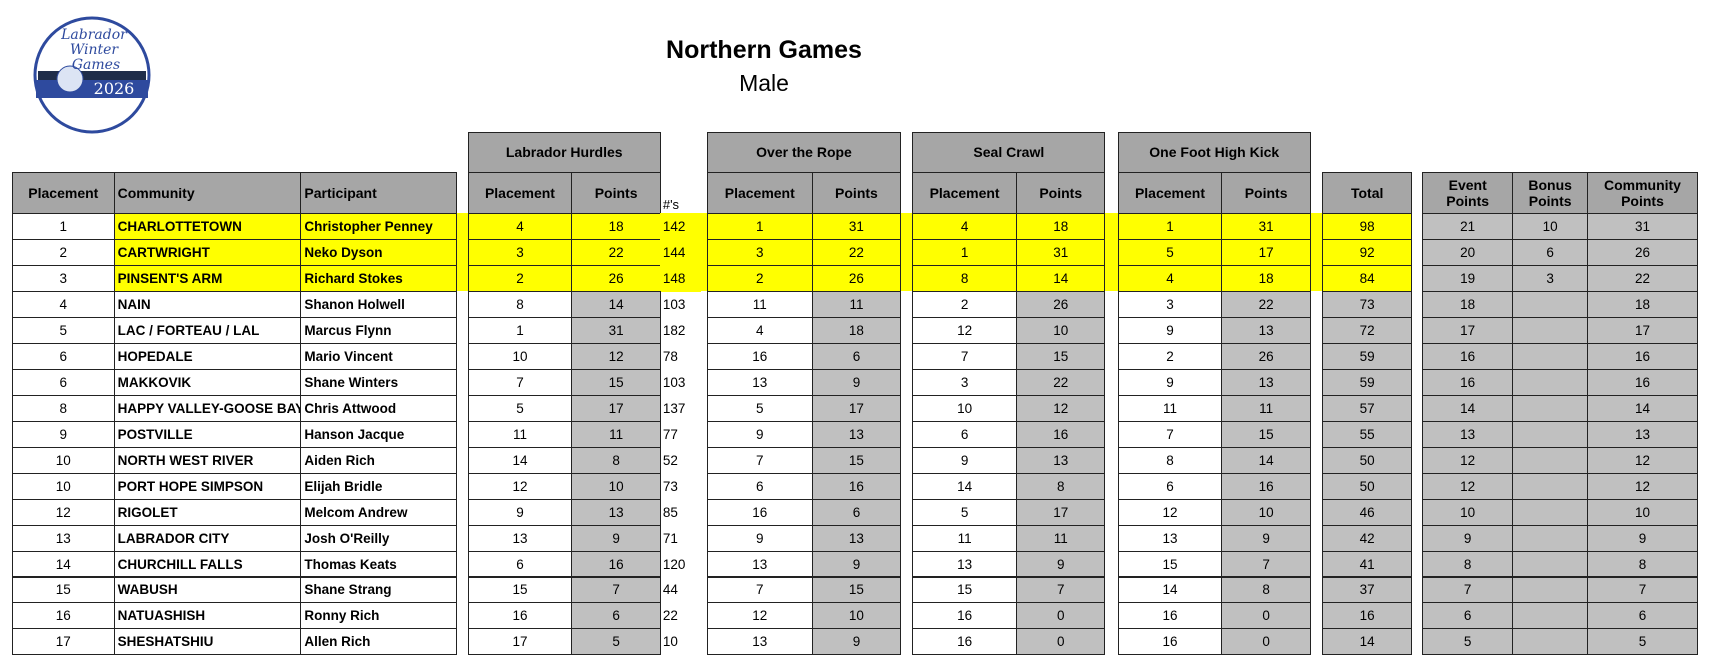 The width and height of the screenshot is (1713, 672). Describe the element at coordinates (1367, 408) in the screenshot. I see `table-cell: 57` at that location.